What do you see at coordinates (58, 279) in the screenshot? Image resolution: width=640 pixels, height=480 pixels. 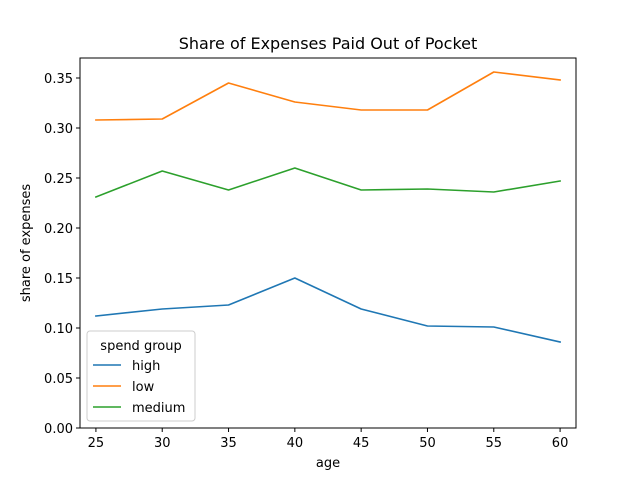 I see `y-tick-label: 0.15` at bounding box center [58, 279].